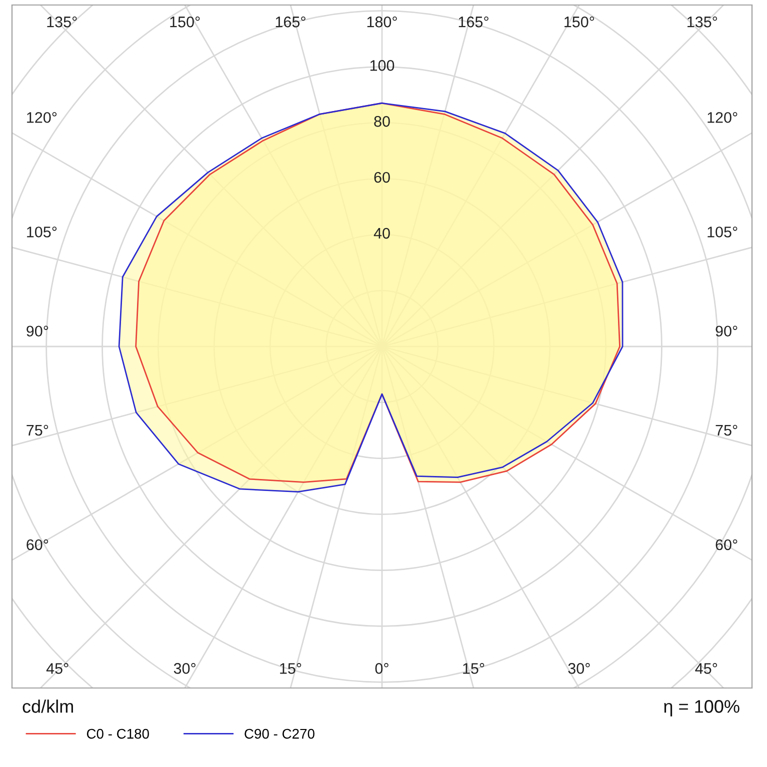 The image size is (767, 767). Describe the element at coordinates (382, 233) in the screenshot. I see `y-tick-label: 40` at that location.